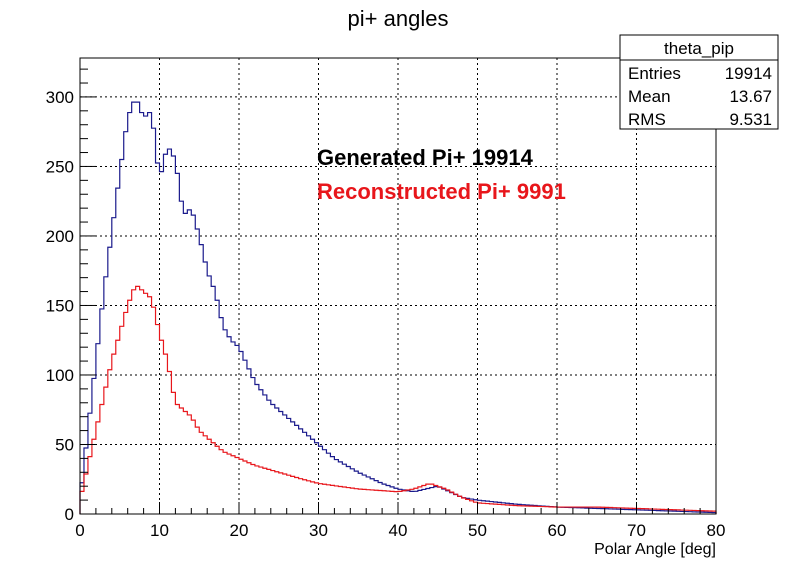 This screenshot has width=796, height=572. I want to click on x-tick-label: 60, so click(557, 530).